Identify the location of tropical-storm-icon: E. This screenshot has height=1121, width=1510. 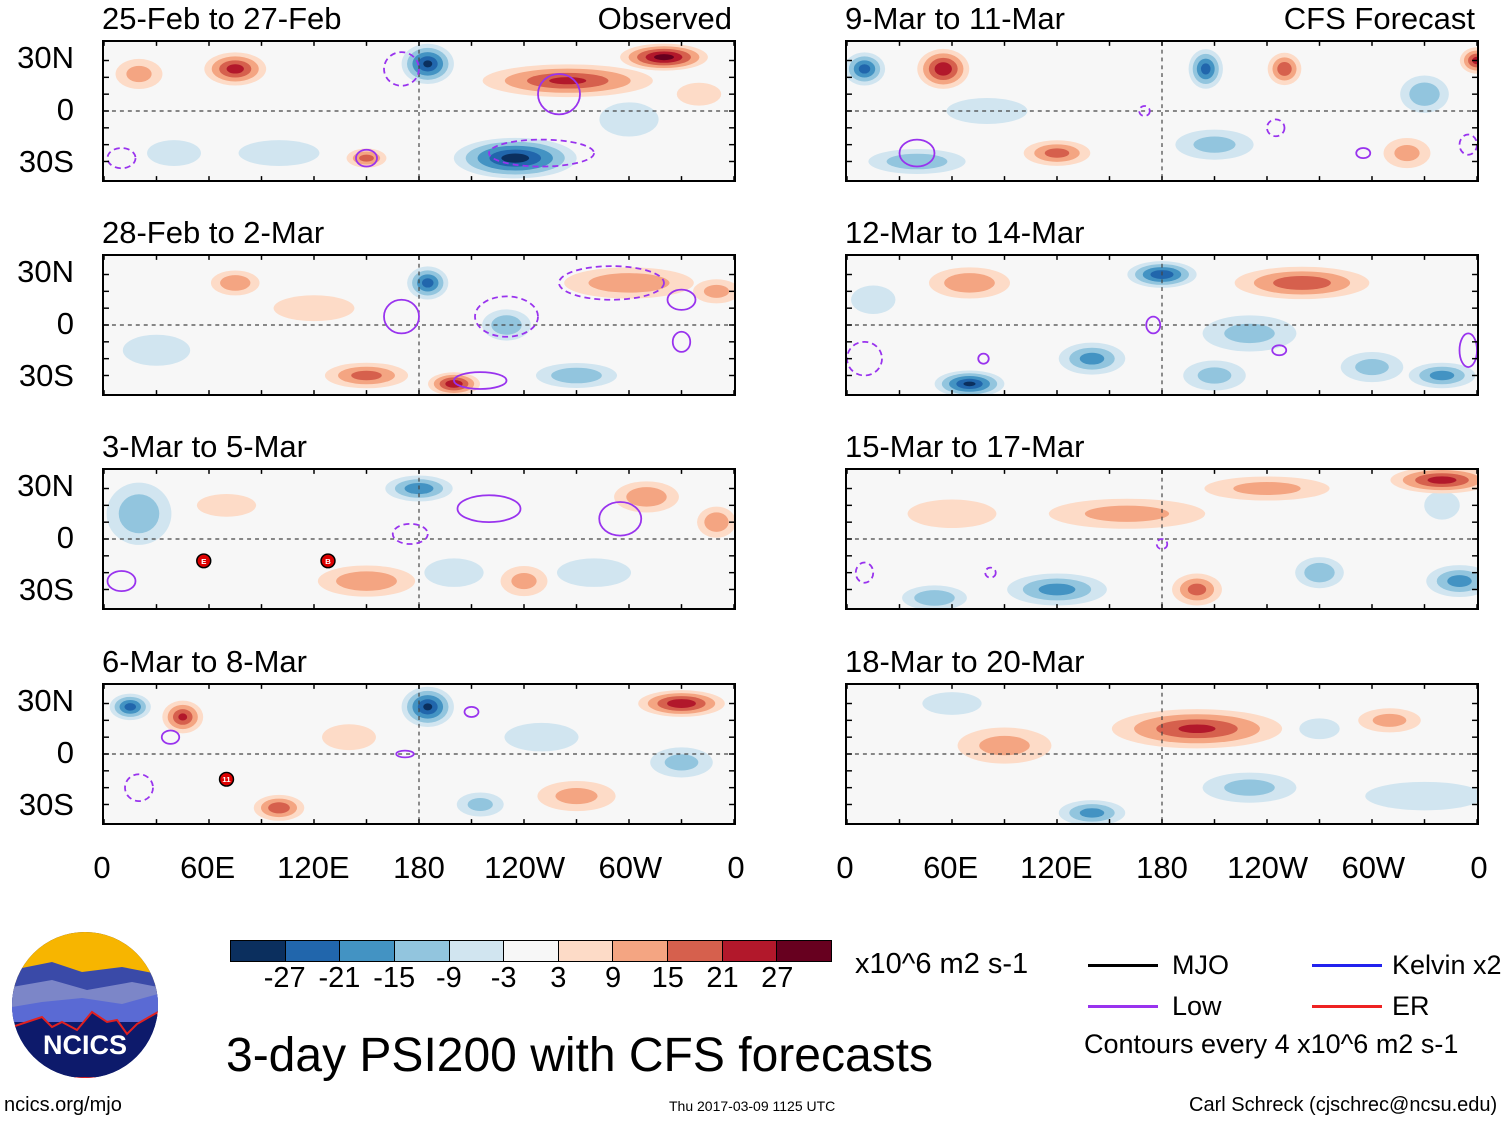
(204, 561).